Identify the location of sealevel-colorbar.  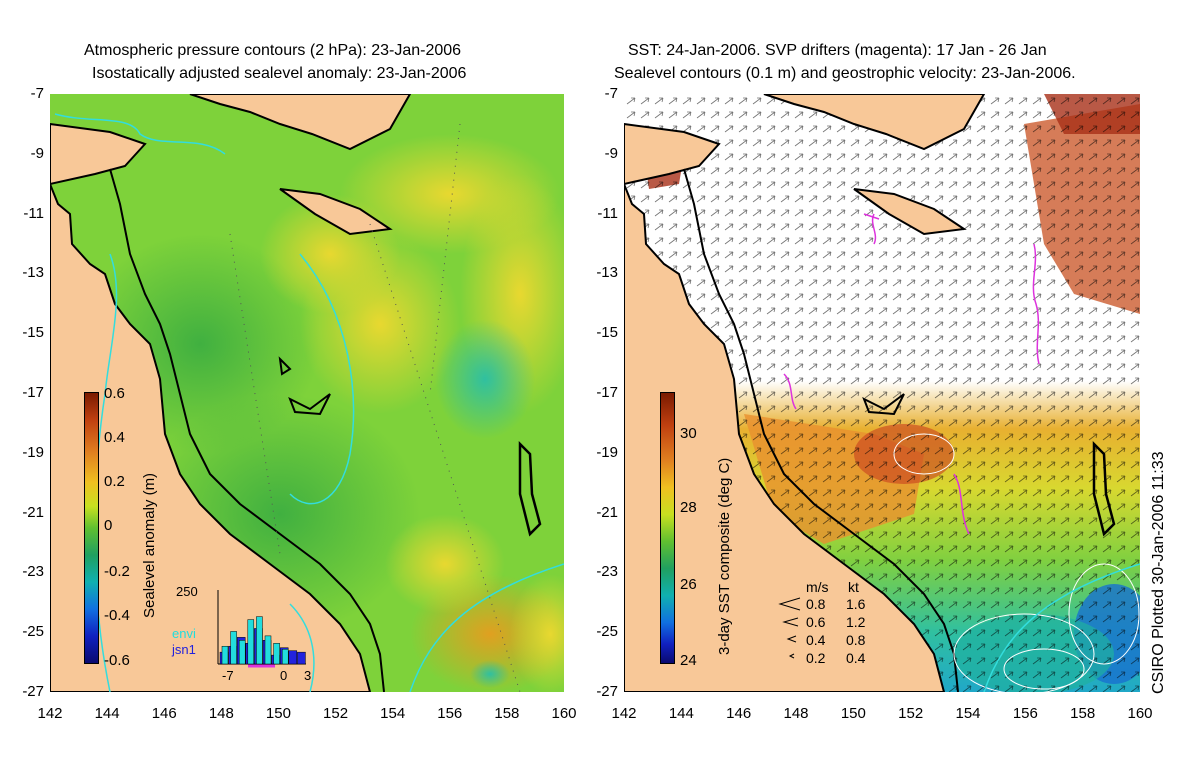
(91, 528).